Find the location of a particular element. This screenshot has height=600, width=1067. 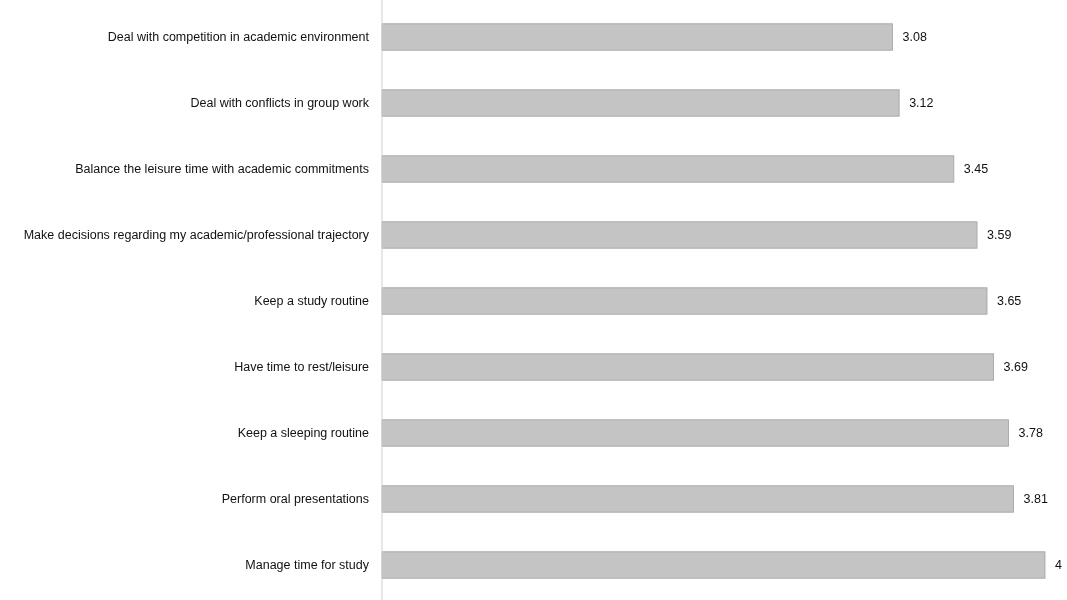

y-tick-label: Deal with conflicts in group work is located at coordinates (280, 103).